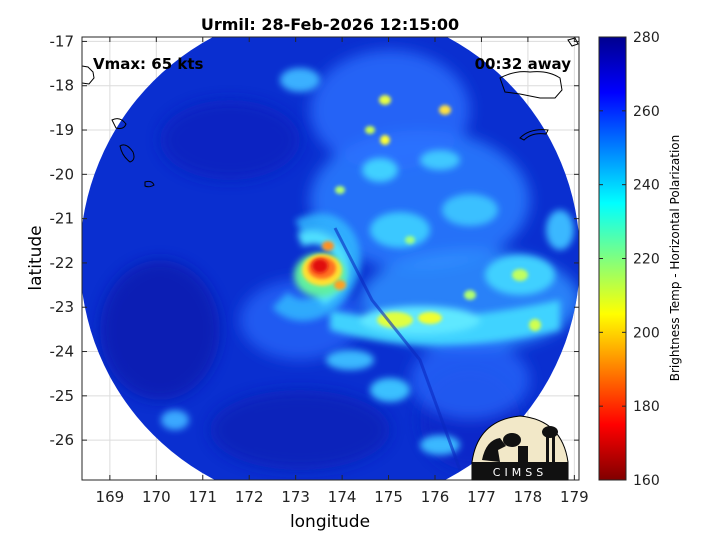 The height and width of the screenshot is (540, 720). I want to click on y-tick-labels: -17 -18 -19 -20 -21 -22 -23 -24 -25 -26, so click(62, 240).